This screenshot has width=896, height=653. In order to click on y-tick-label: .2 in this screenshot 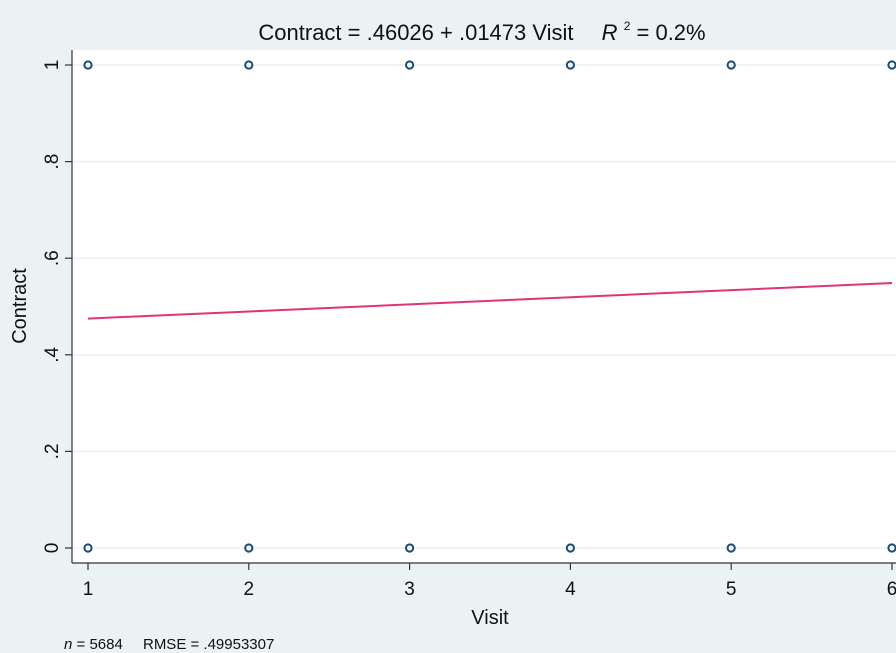, I will do `click(52, 451)`.